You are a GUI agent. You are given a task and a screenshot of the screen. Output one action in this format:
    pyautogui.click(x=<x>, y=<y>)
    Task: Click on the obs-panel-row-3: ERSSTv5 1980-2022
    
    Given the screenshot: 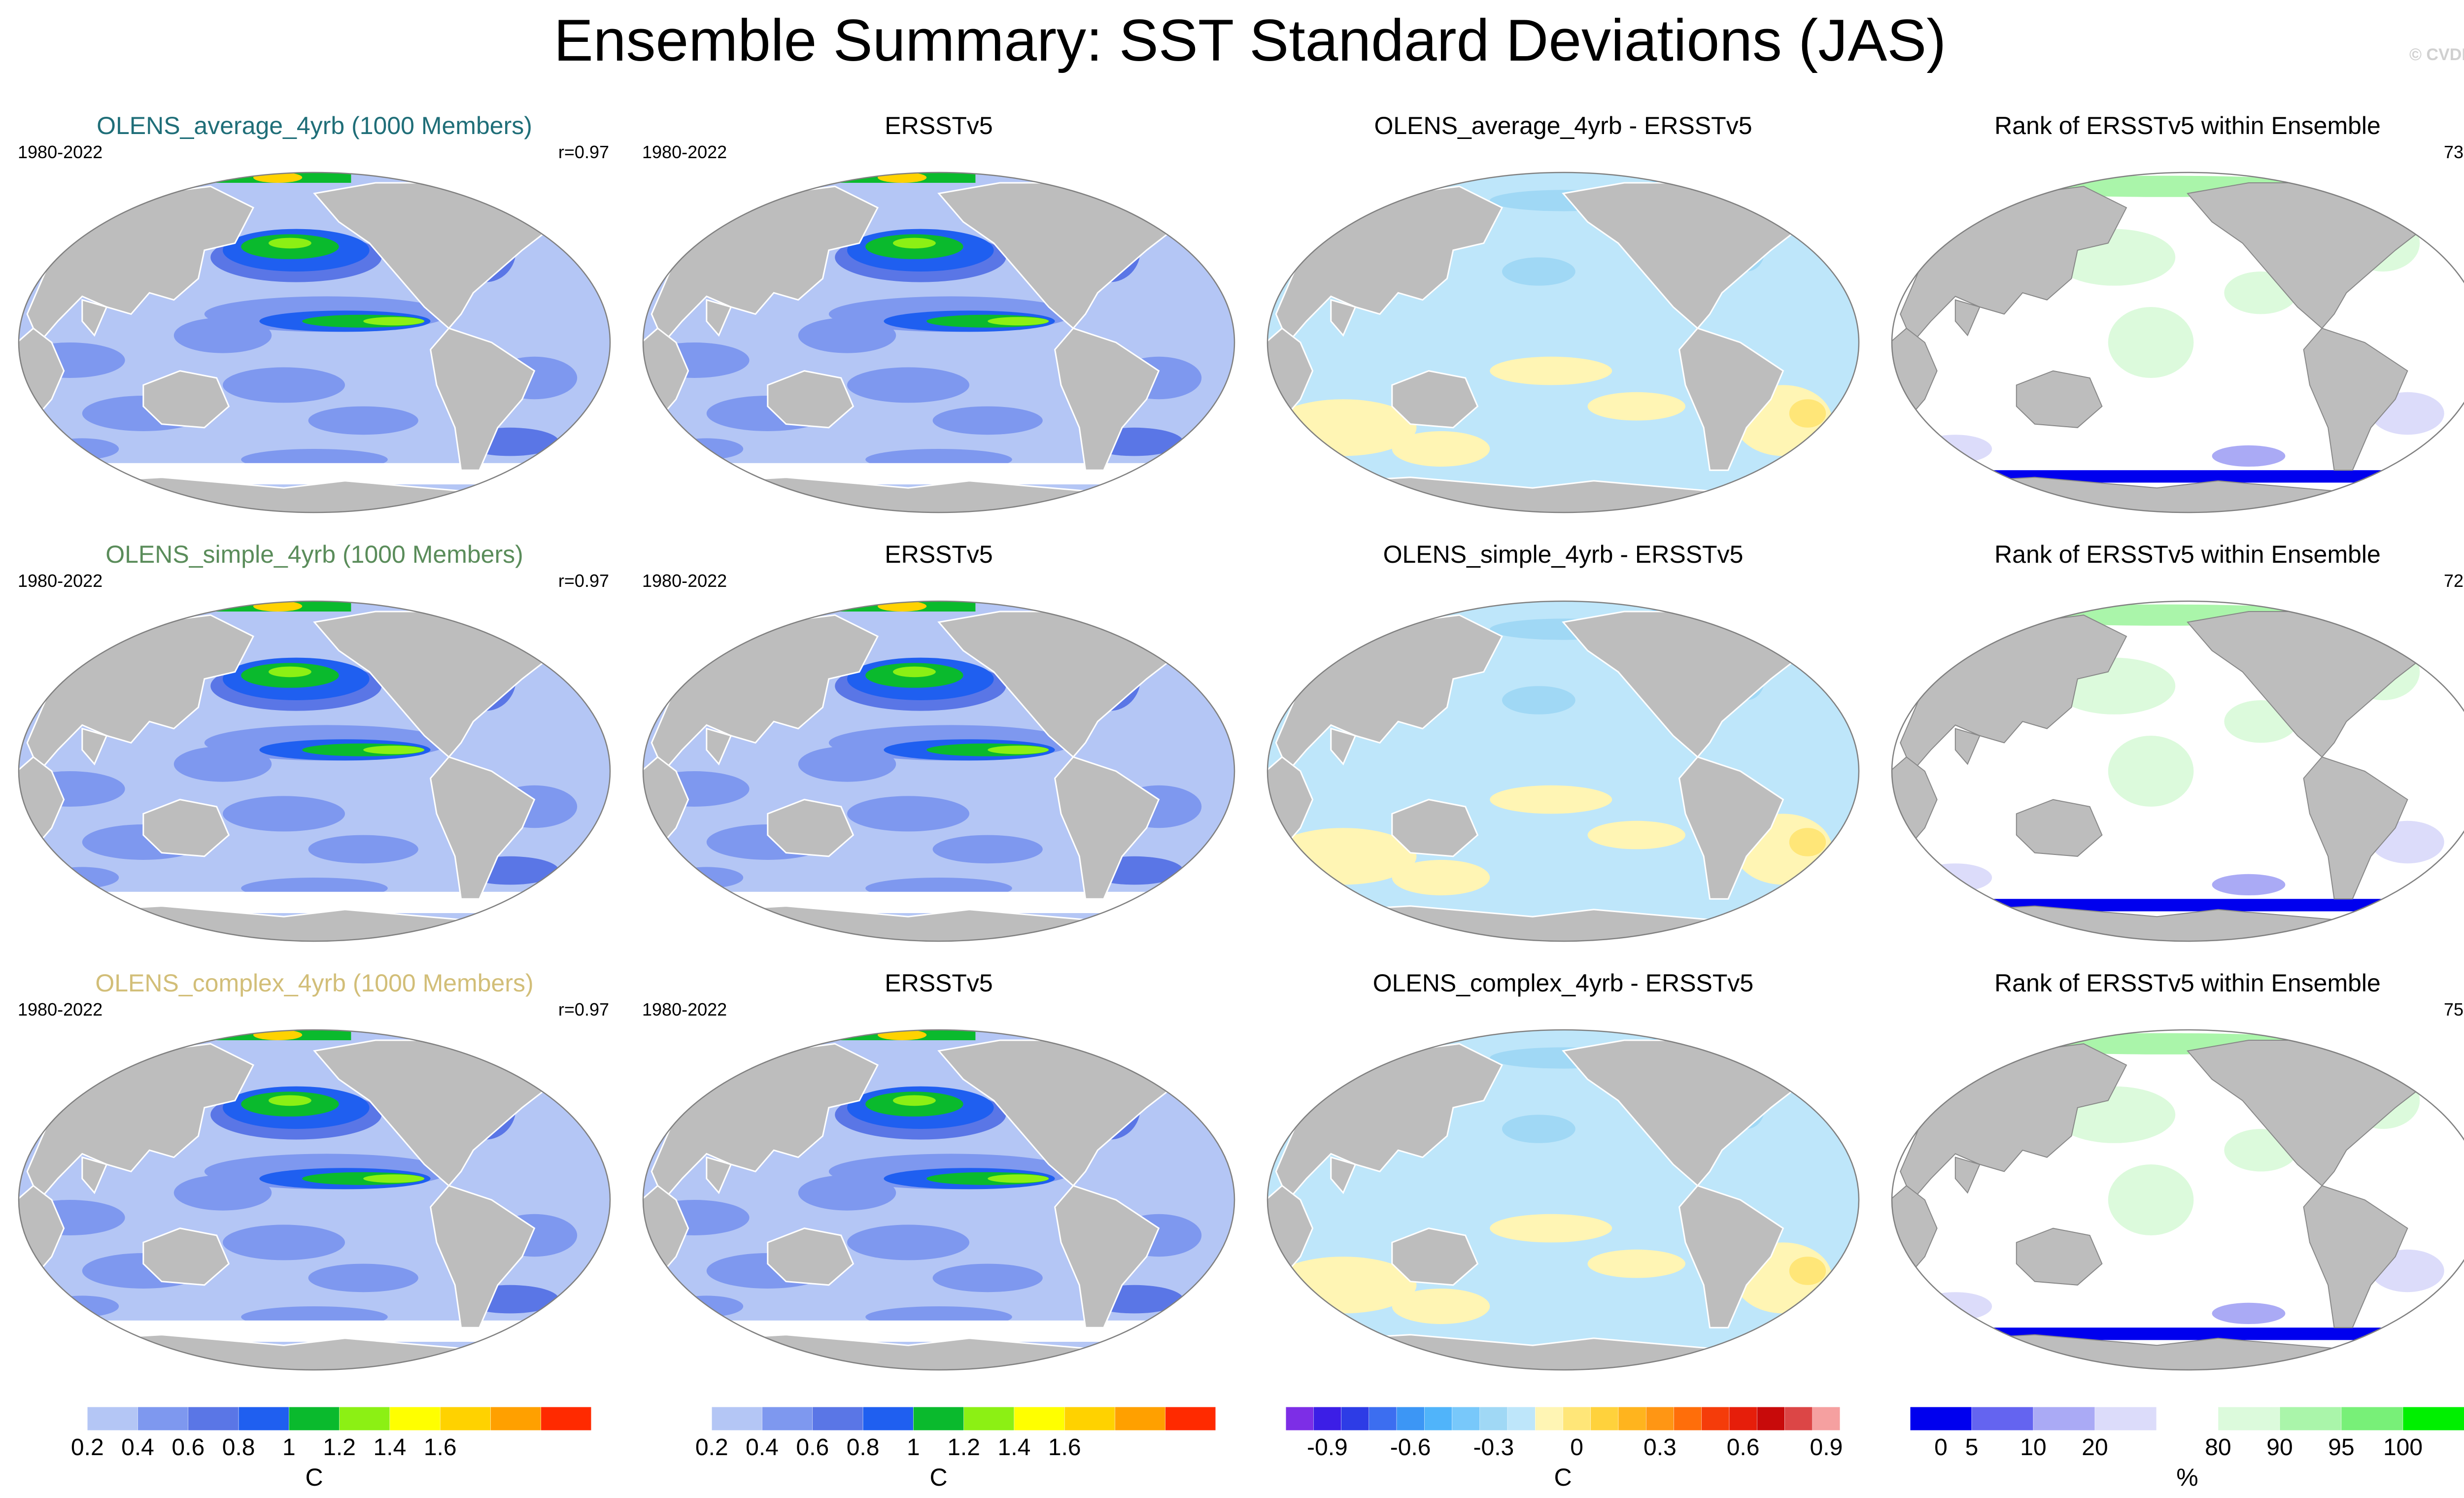 What is the action you would take?
    pyautogui.click(x=938, y=1175)
    